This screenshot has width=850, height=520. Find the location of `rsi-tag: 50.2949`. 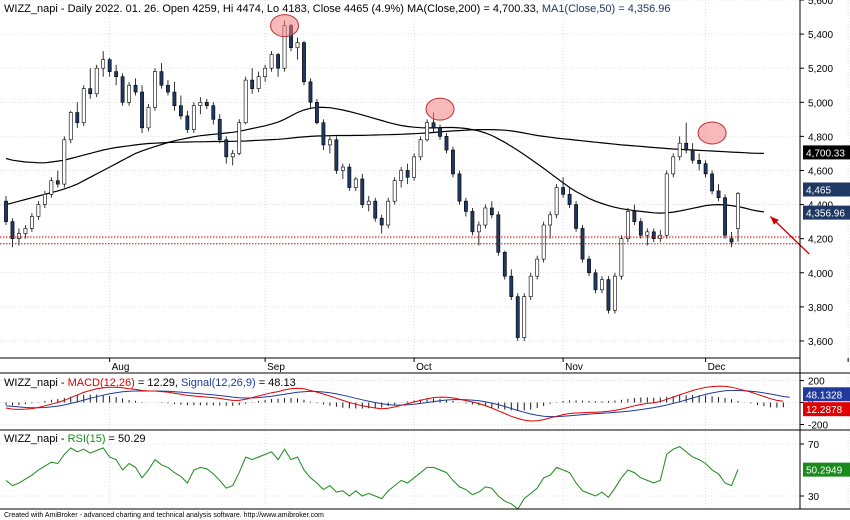

rsi-tag: 50.2949 is located at coordinates (824, 471).